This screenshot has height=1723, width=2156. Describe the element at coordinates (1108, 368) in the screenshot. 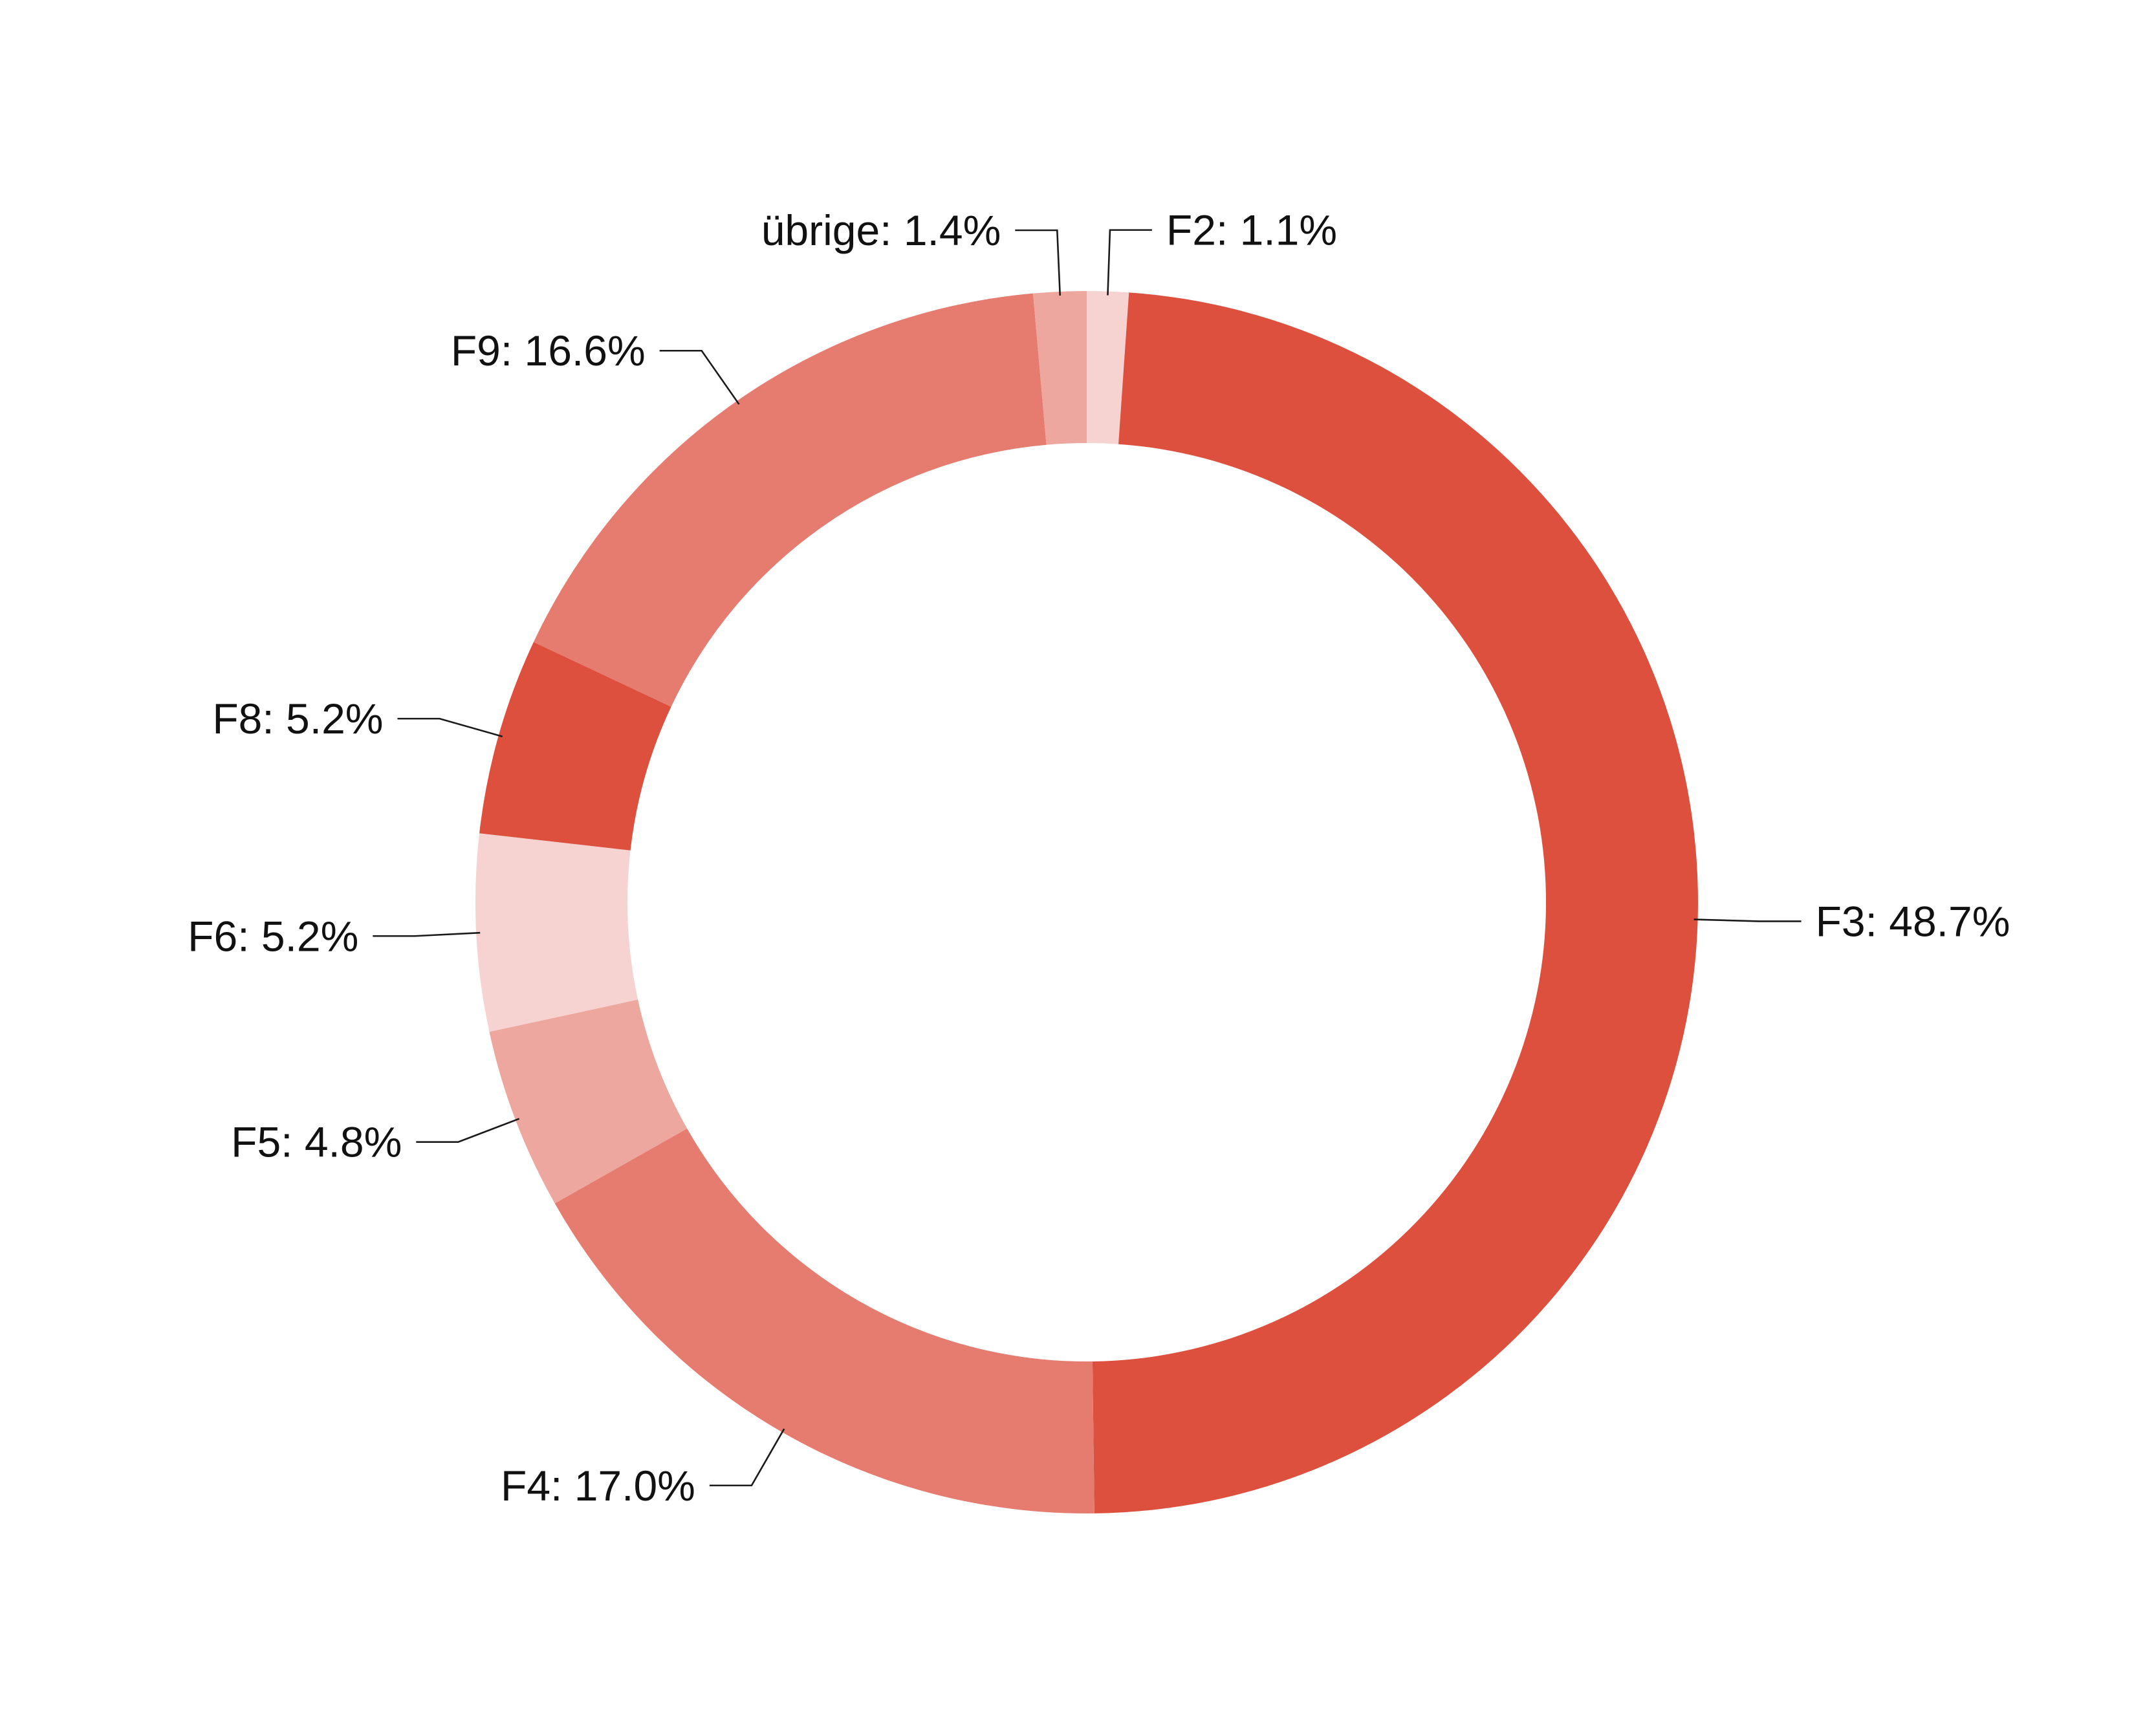

I see `slice-f2` at that location.